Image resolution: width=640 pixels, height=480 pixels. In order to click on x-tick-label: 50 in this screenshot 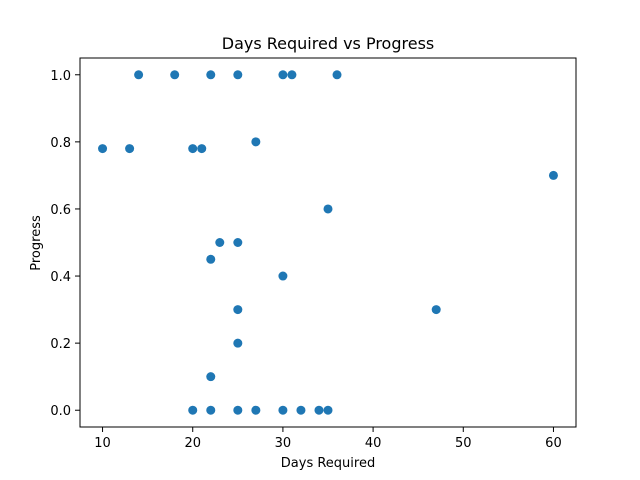, I will do `click(463, 443)`.